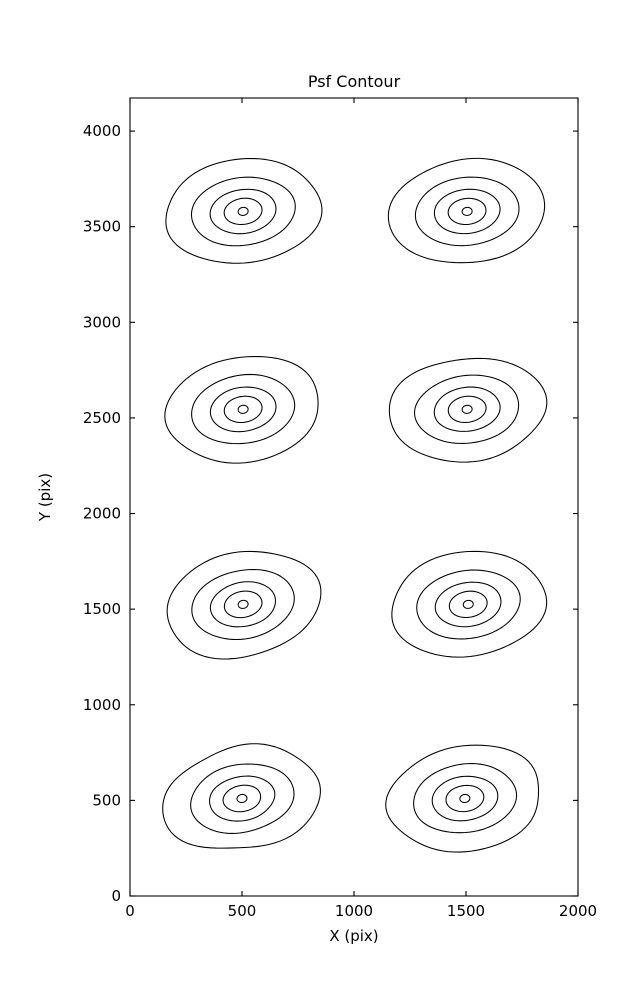  I want to click on y-tick-label: 1000, so click(102, 705).